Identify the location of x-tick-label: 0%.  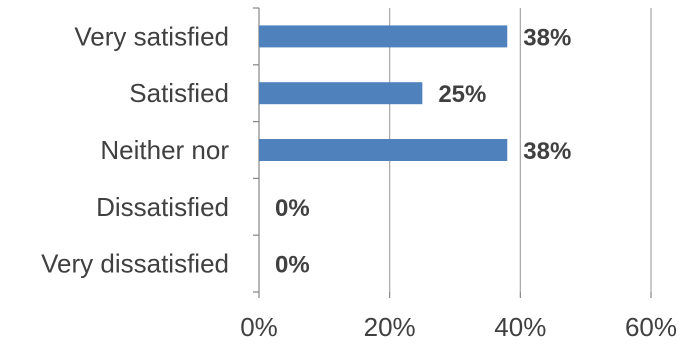
(259, 327).